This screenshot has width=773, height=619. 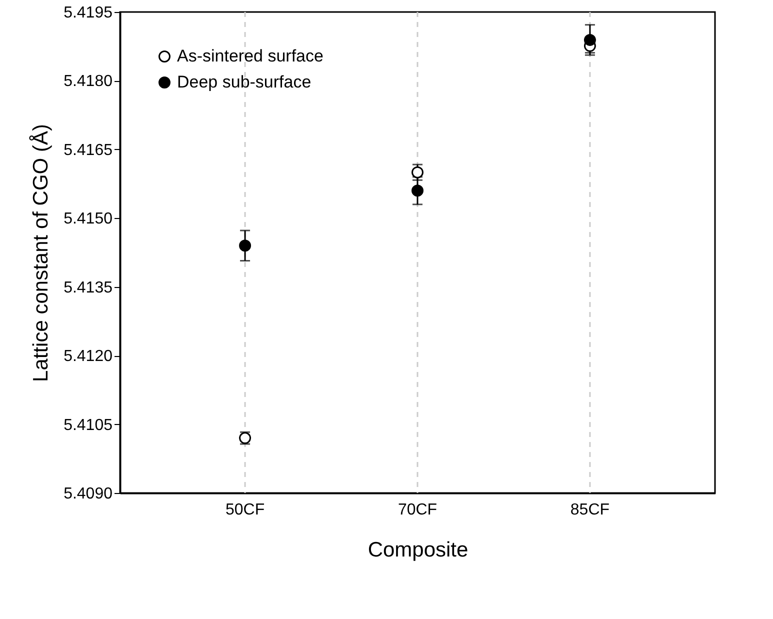 I want to click on x-tick-label: 70CF, so click(x=418, y=510).